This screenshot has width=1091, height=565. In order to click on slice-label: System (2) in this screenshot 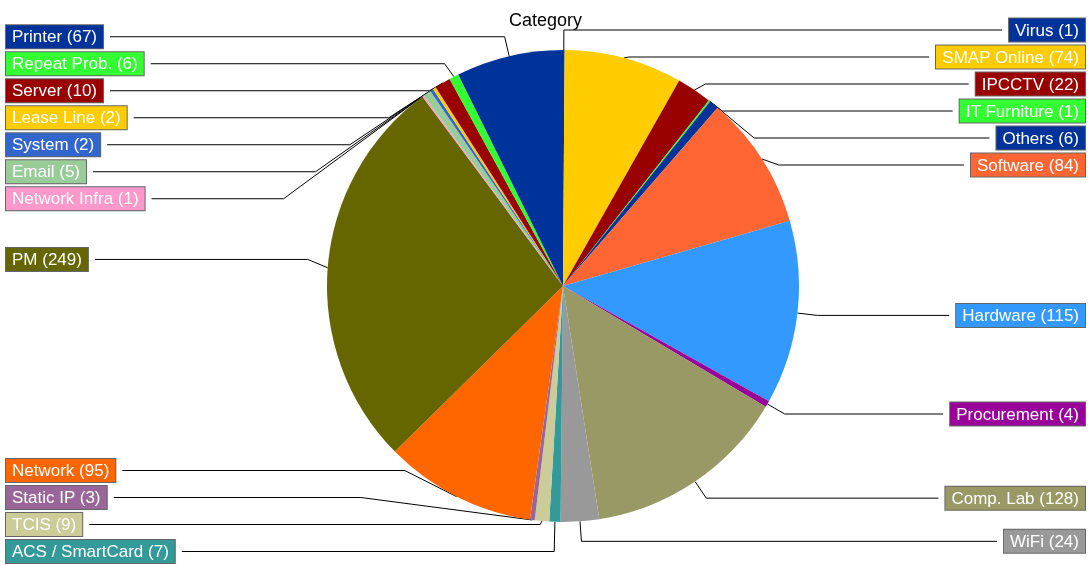, I will do `click(53, 145)`.